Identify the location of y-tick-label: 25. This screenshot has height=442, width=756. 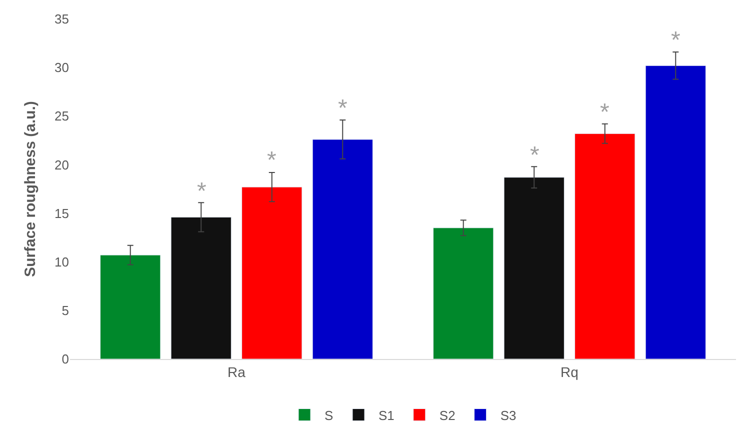
(61, 116).